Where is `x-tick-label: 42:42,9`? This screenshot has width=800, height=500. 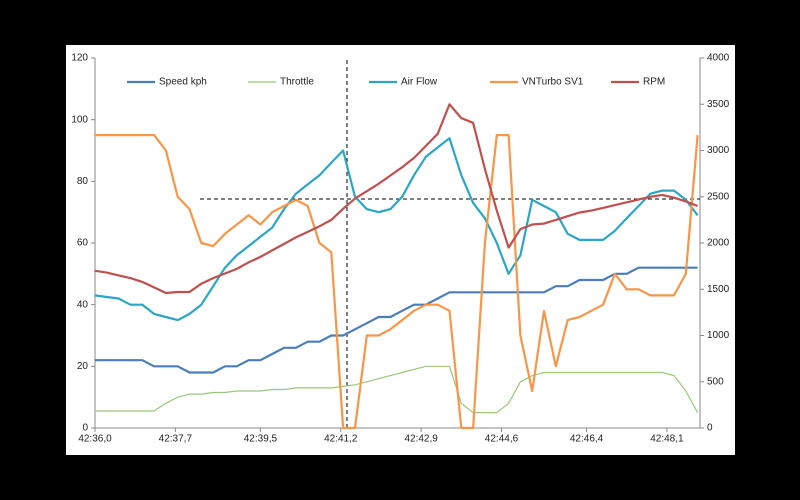
x-tick-label: 42:42,9 is located at coordinates (421, 439).